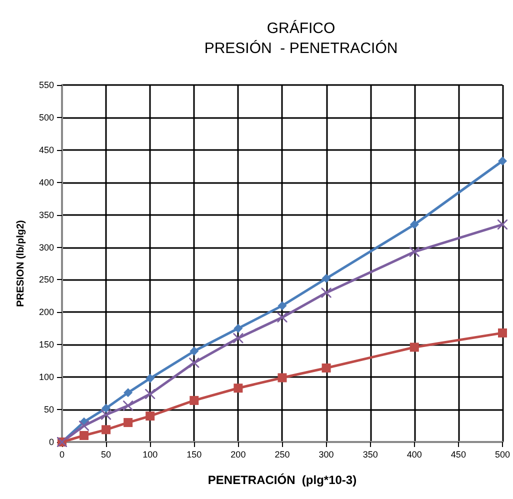 The width and height of the screenshot is (513, 499). Describe the element at coordinates (46, 377) in the screenshot. I see `y-tick-label: 100` at that location.